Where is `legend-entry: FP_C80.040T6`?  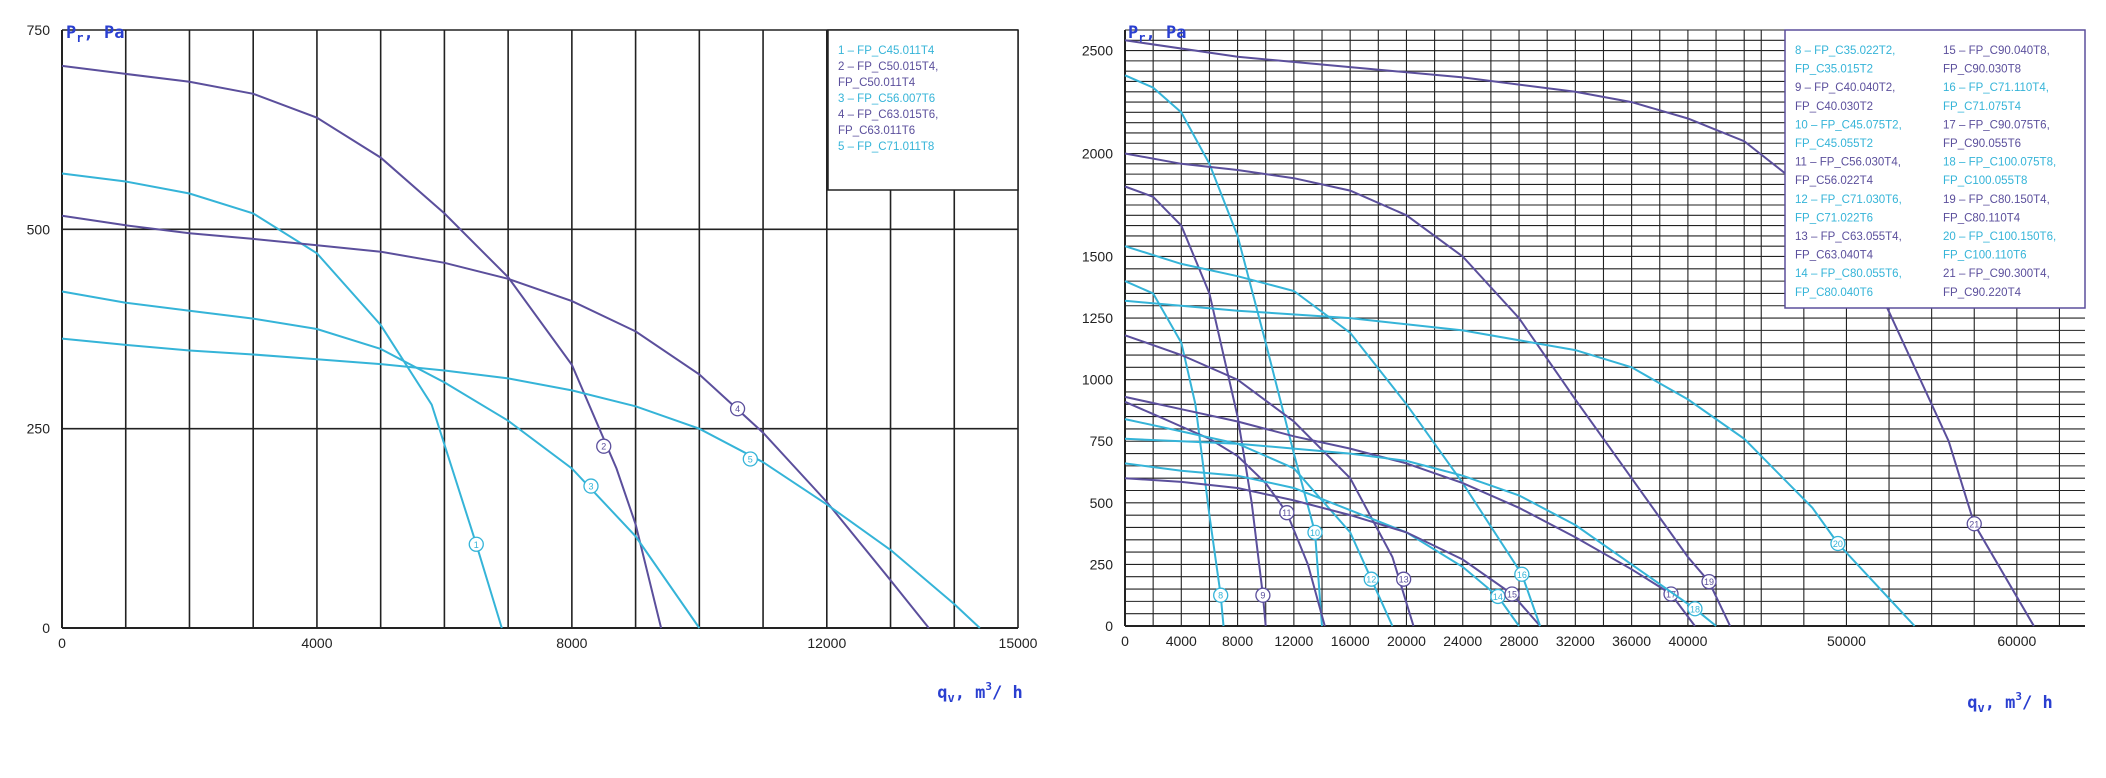
legend-entry: FP_C80.040T6 is located at coordinates (1834, 293).